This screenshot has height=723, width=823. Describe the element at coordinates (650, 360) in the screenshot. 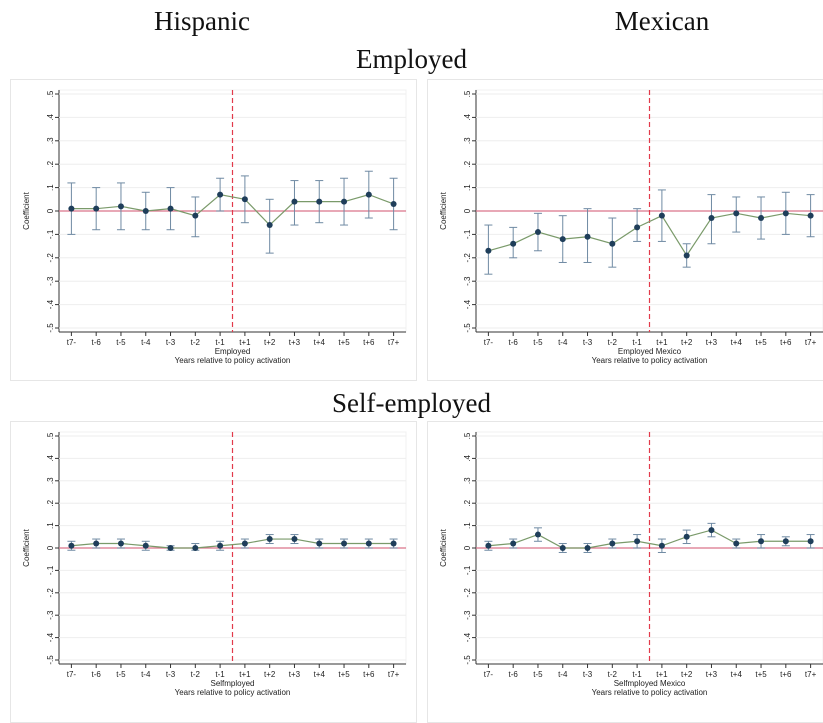

I see `x-axis-subtitle: Years relative to policy activation` at that location.